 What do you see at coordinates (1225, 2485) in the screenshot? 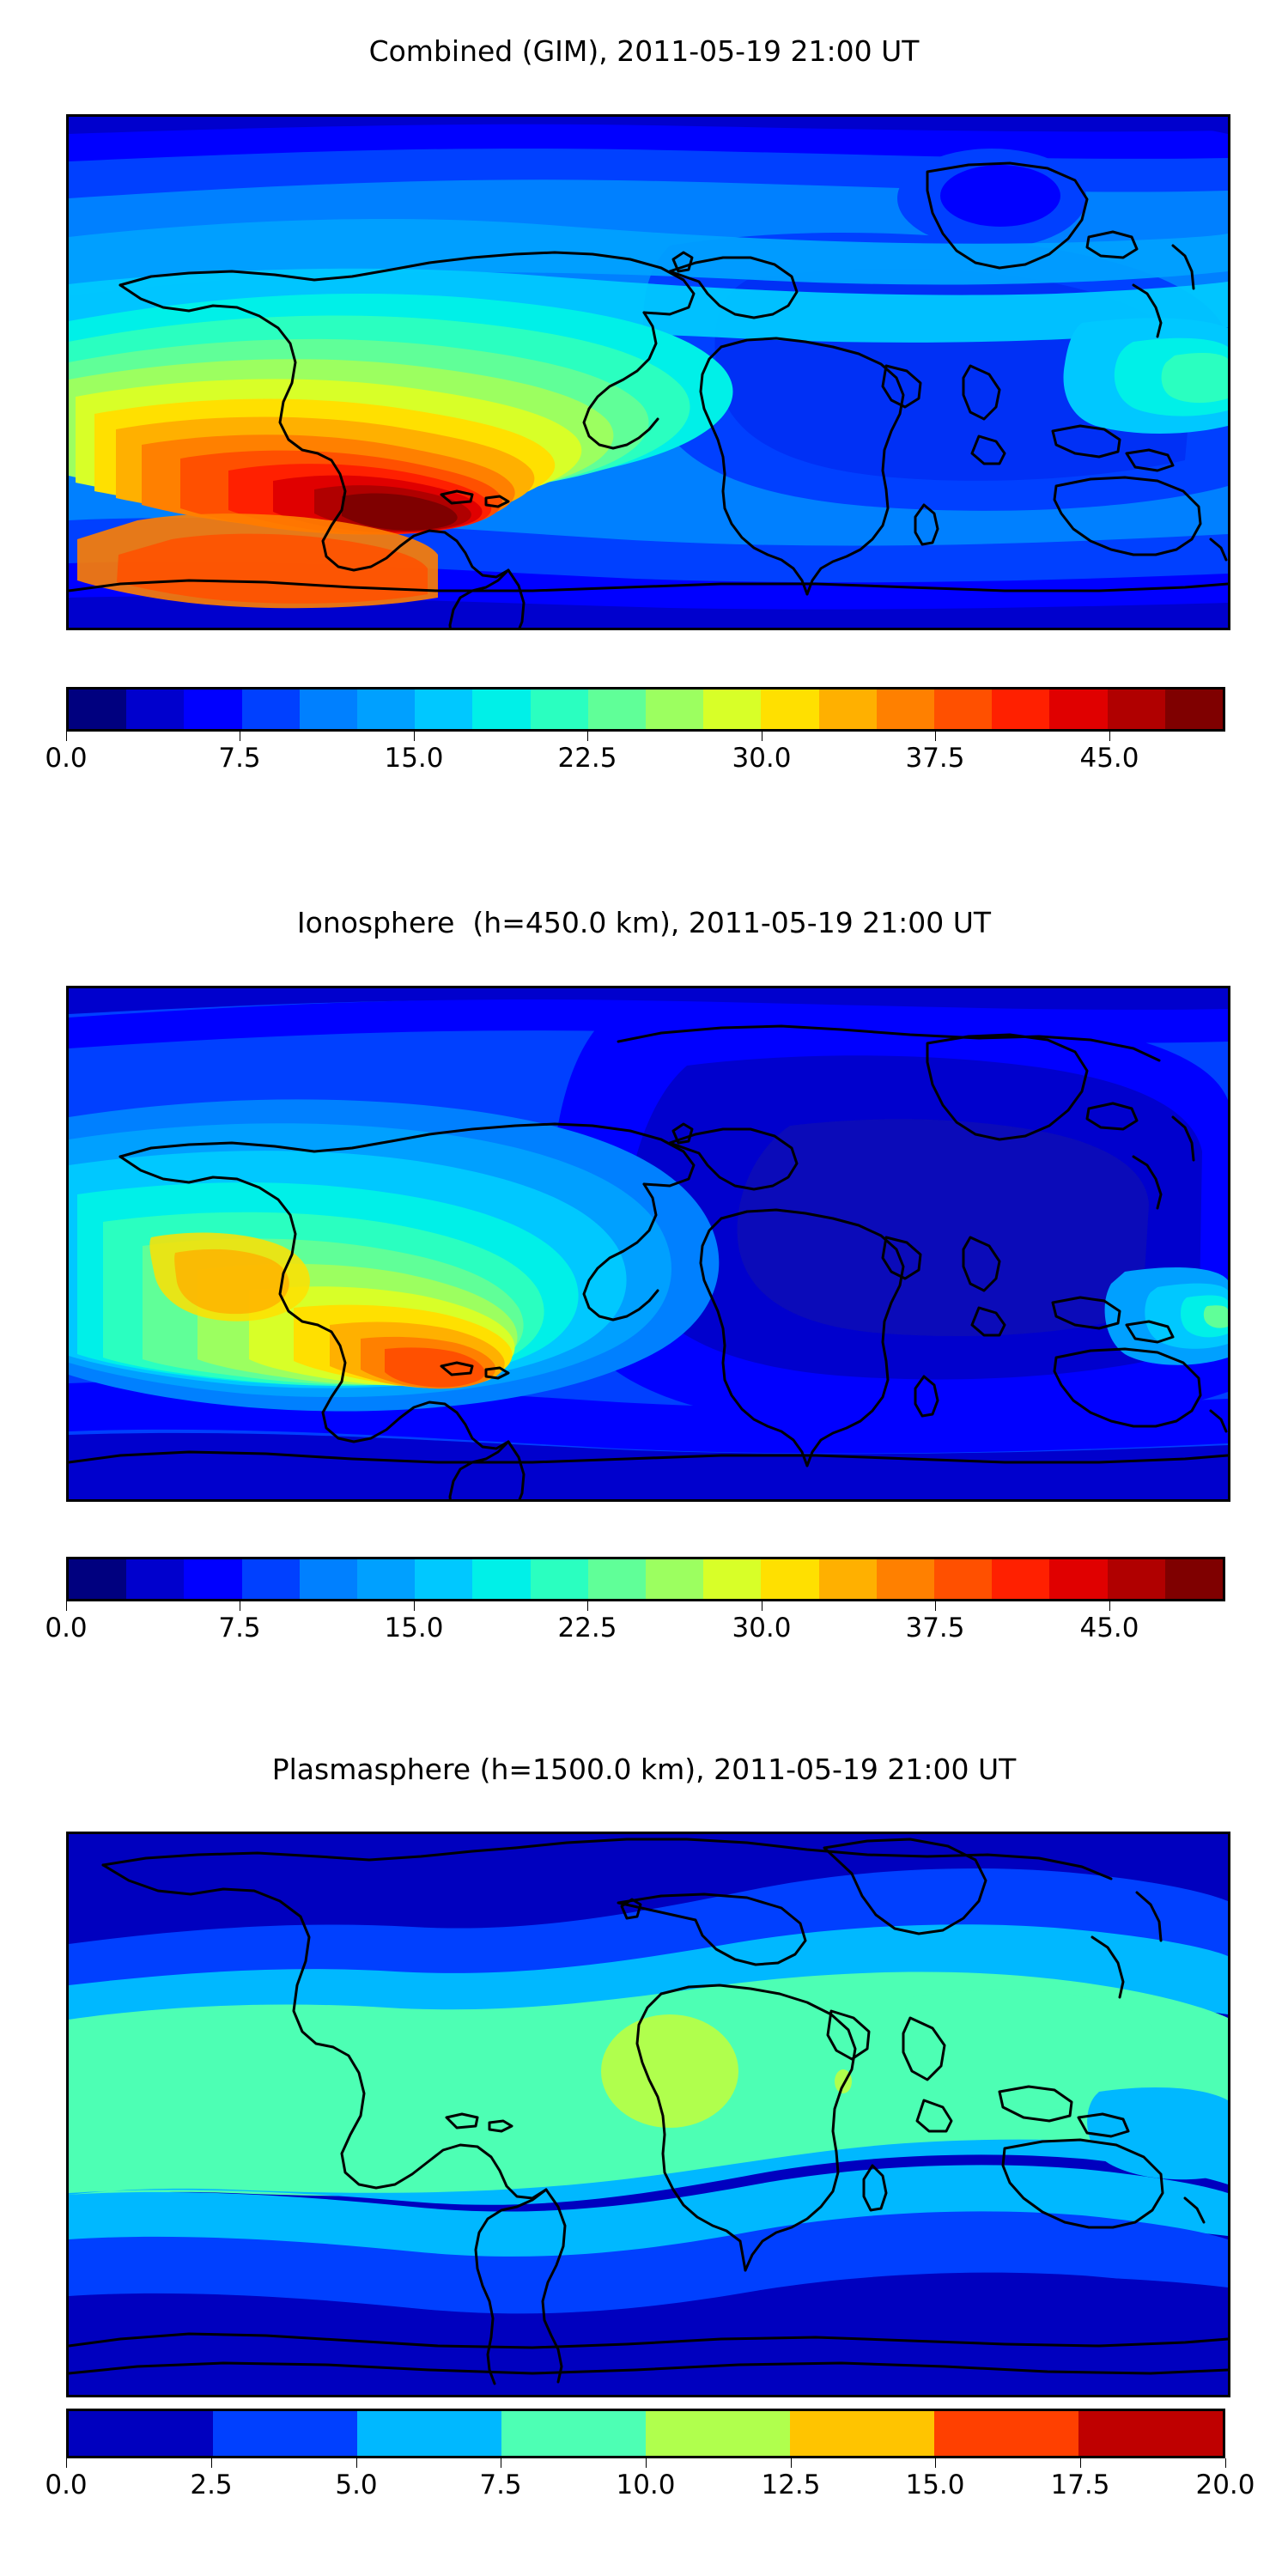
I see `tick-label: 20.0` at bounding box center [1225, 2485].